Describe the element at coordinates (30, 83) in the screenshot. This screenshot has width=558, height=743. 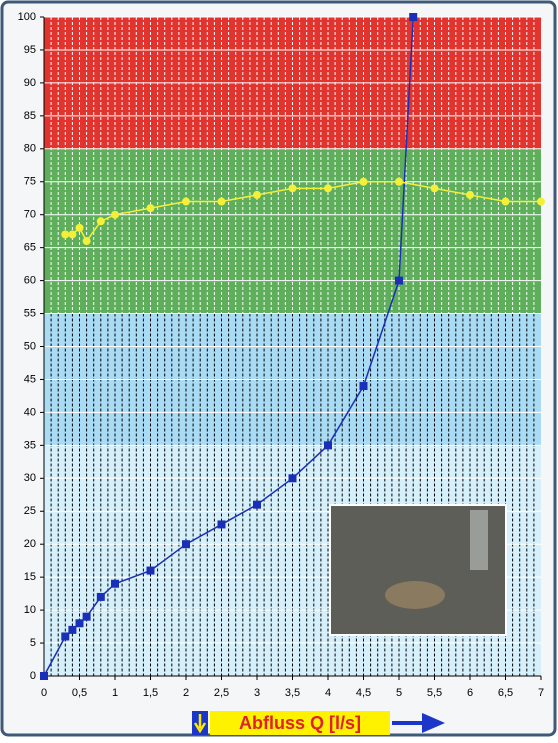
I see `y-tick-label: 90` at that location.